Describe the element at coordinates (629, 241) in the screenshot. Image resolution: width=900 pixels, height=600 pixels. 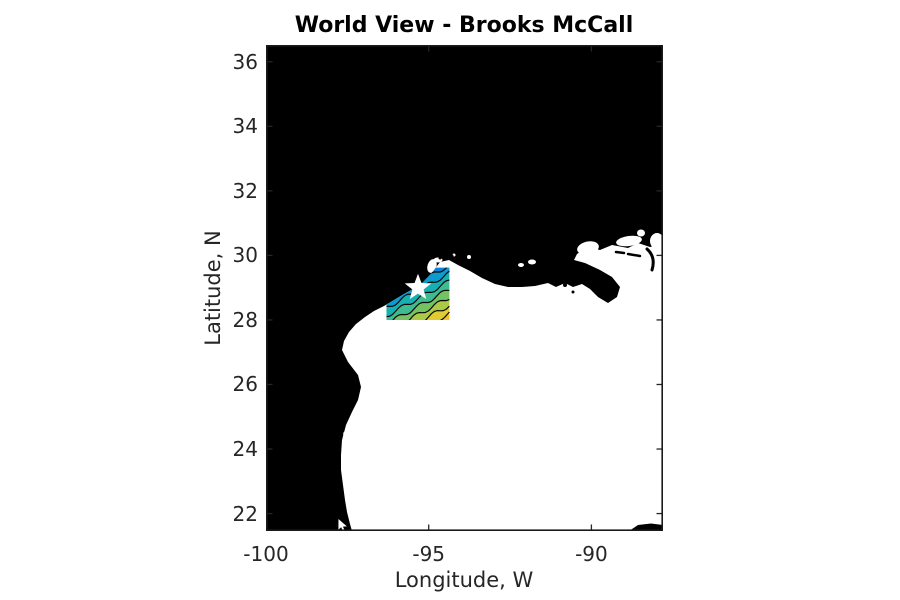
I see `mississippi-sound` at that location.